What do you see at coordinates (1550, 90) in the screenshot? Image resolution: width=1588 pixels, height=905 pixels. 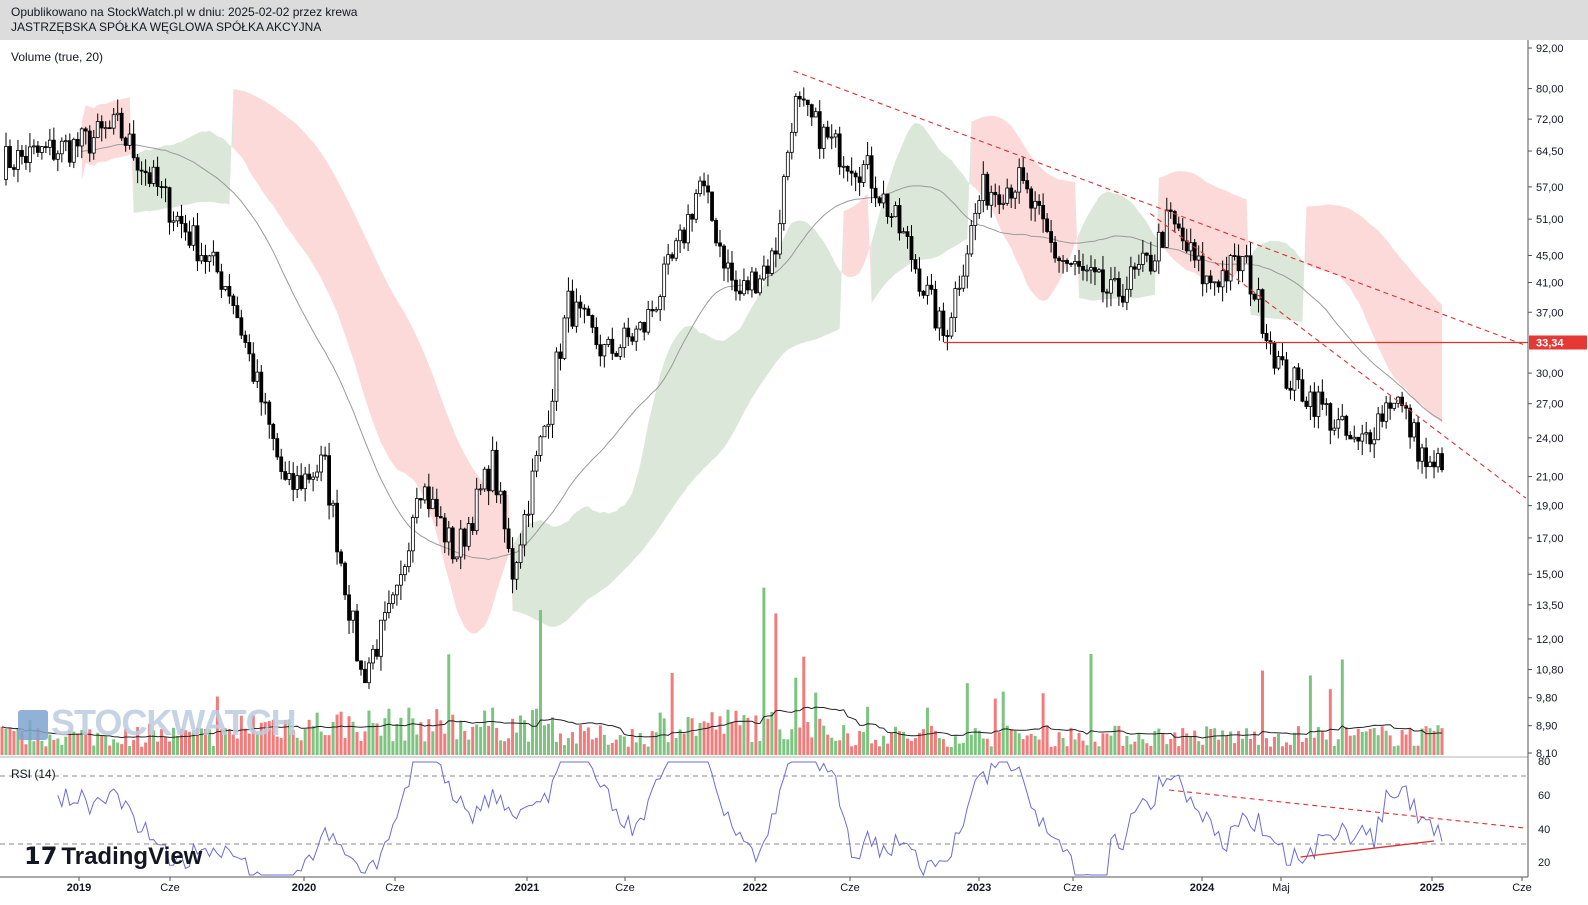 I see `price-tick-label: 80,00` at bounding box center [1550, 90].